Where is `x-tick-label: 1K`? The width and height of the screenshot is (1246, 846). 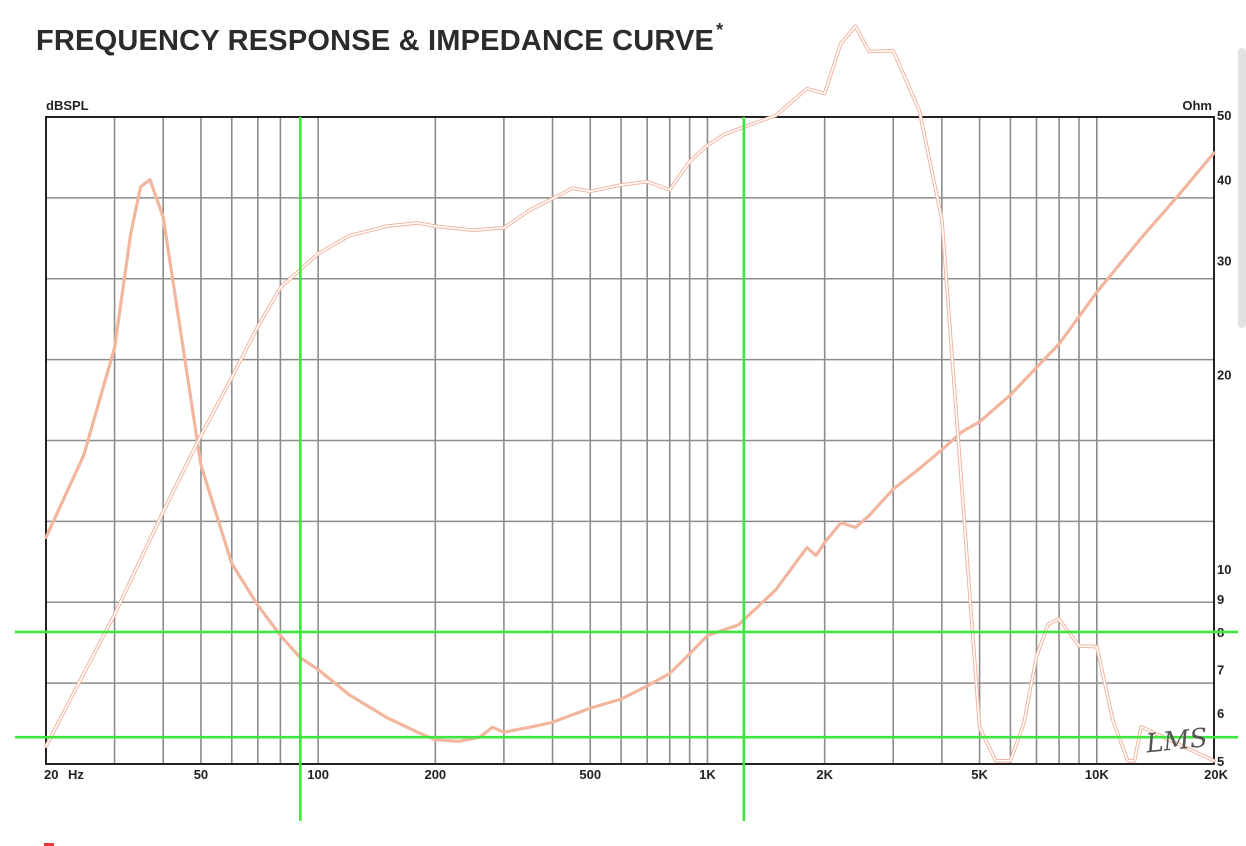 x-tick-label: 1K is located at coordinates (707, 774).